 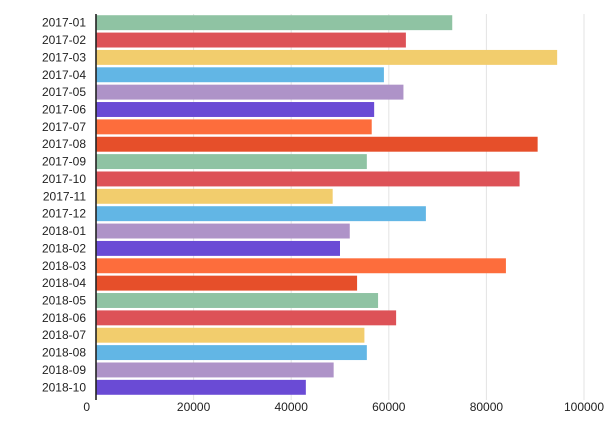 I want to click on x-tick-label: 80000, so click(x=487, y=407).